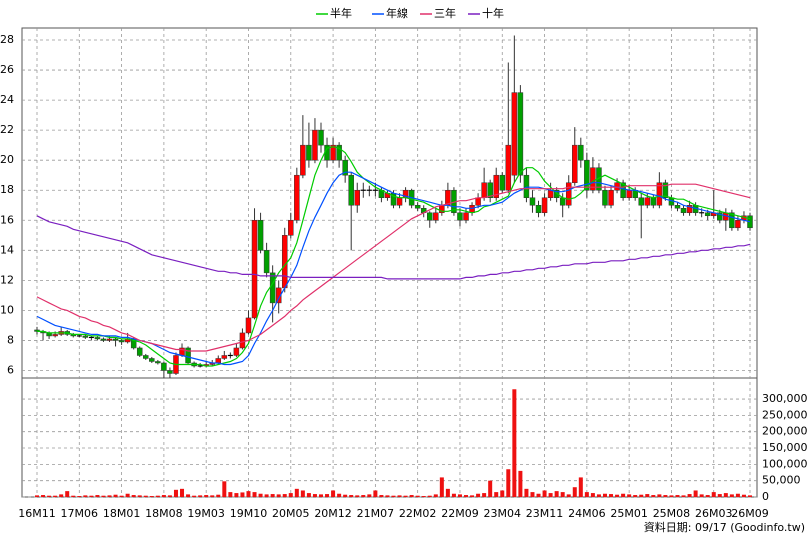 Image resolution: width=808 pixels, height=540 pixels. What do you see at coordinates (785, 431) in the screenshot?
I see `volume-tick-label: 200,000` at bounding box center [785, 431].